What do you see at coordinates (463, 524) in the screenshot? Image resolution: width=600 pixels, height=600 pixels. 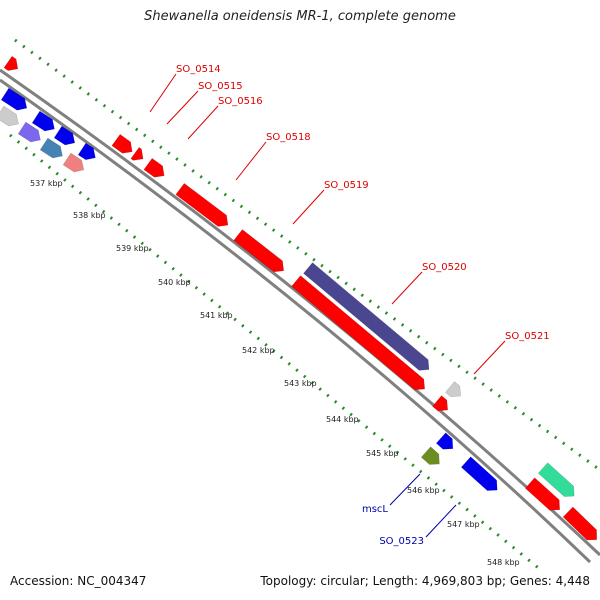 I see `kbp-tick-label-11: 547 kbp` at bounding box center [463, 524].